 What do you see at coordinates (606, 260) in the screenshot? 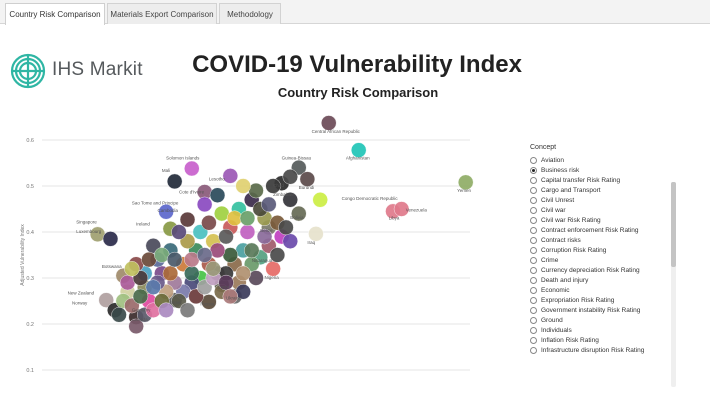
I see `legend-option: Crime` at bounding box center [606, 260].